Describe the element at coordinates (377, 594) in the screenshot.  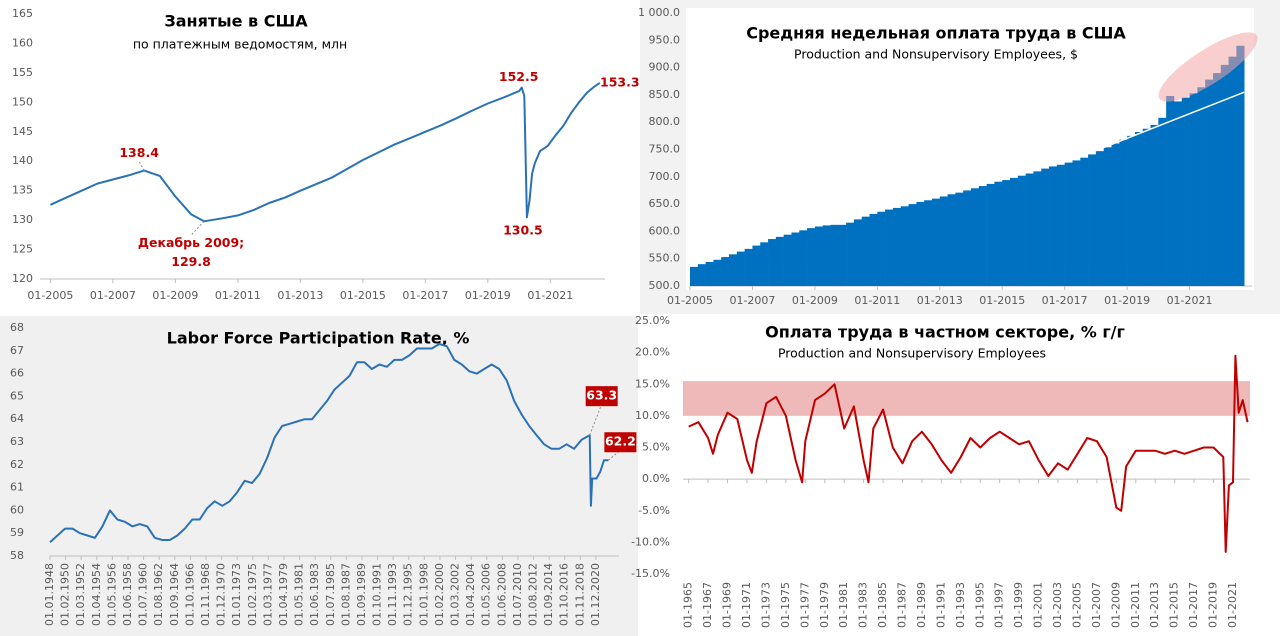
I see `x-tick-label: 01.10.1991` at that location.